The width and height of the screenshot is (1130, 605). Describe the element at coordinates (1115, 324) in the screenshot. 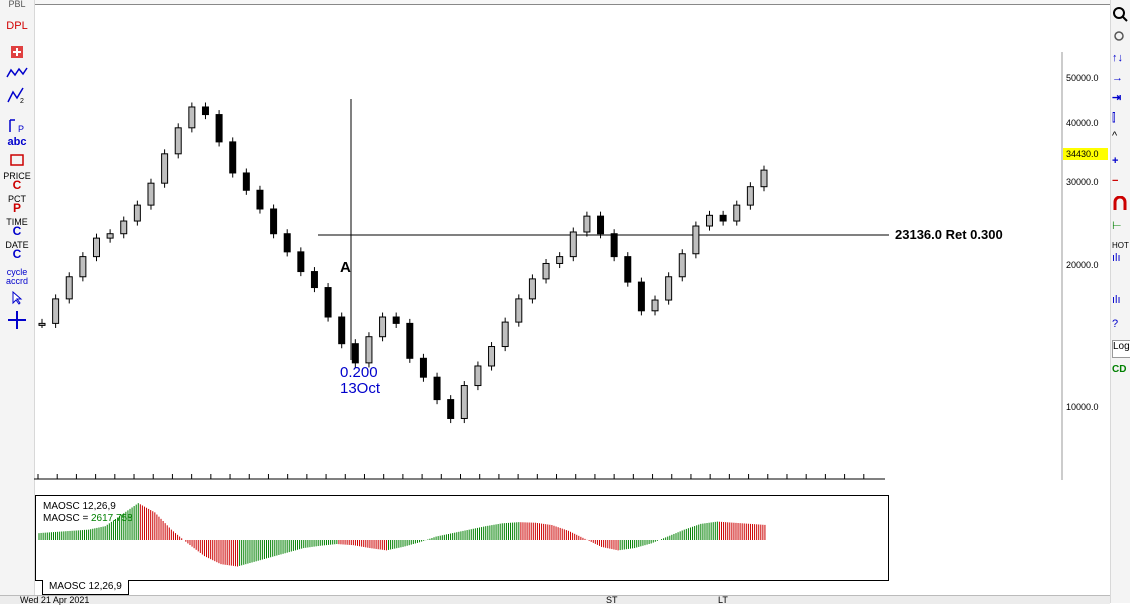

I see `help-icon: ?` at that location.